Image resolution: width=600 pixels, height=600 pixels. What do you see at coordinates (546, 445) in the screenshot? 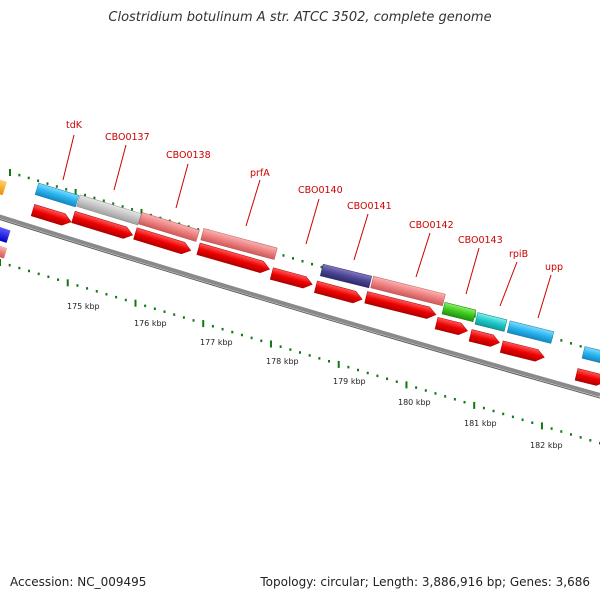
I see `kbp-label-182: 182 kbp` at bounding box center [546, 445].